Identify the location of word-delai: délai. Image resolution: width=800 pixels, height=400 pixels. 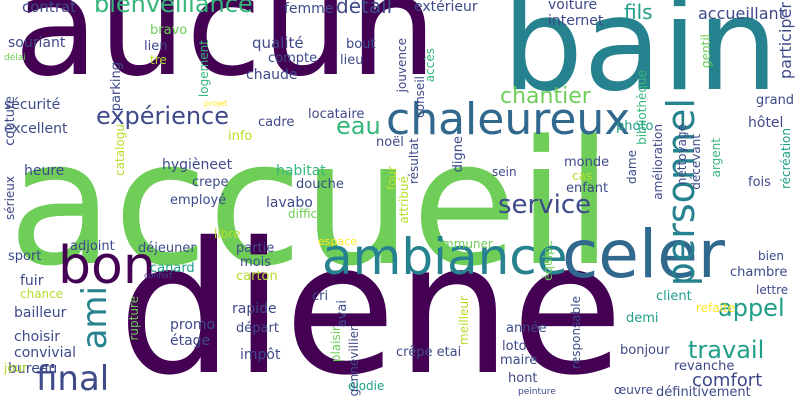
(15, 58).